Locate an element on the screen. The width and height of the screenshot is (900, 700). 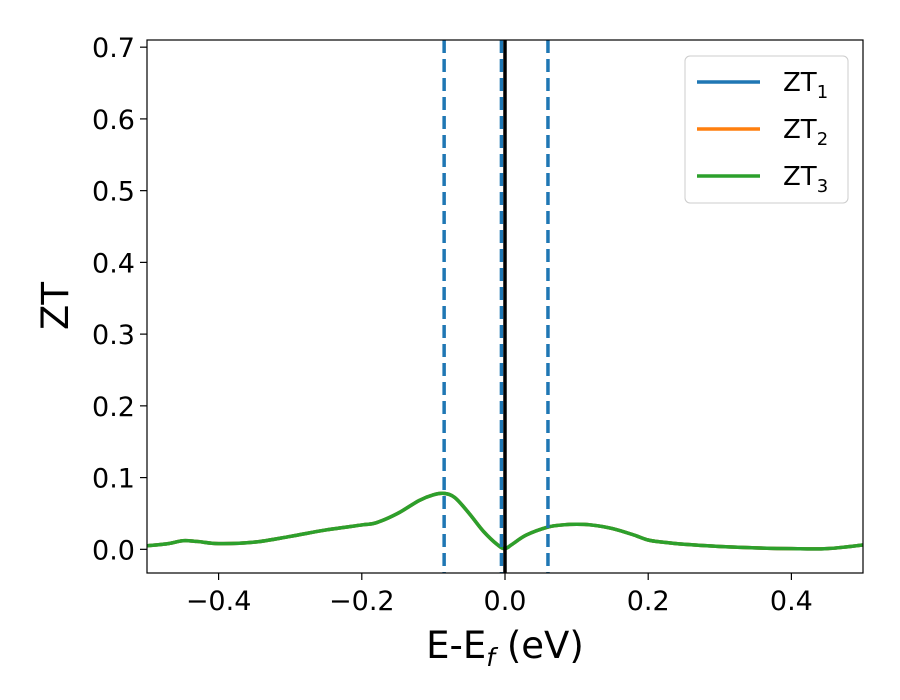
y-axis-title: ZT is located at coordinates (55, 306).